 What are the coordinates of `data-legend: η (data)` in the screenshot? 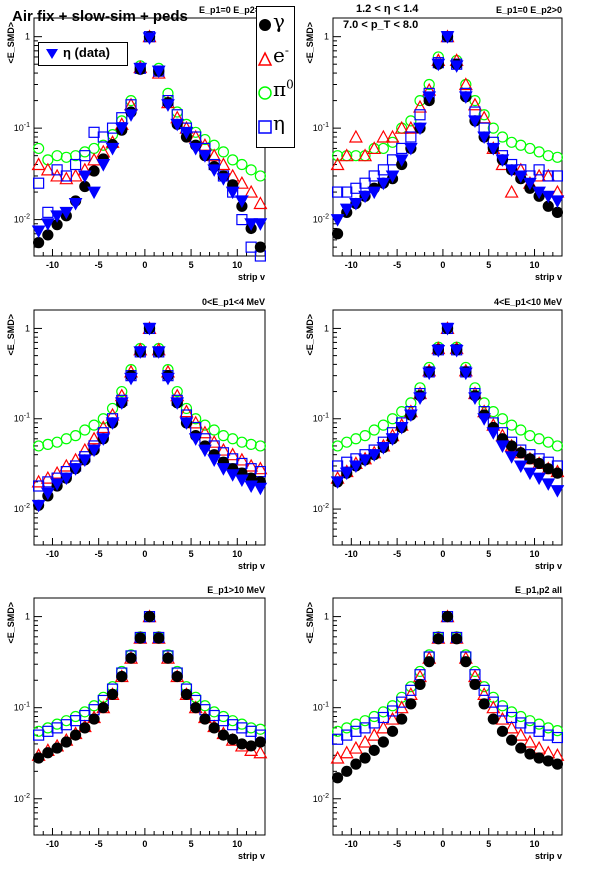 It's located at (83, 54).